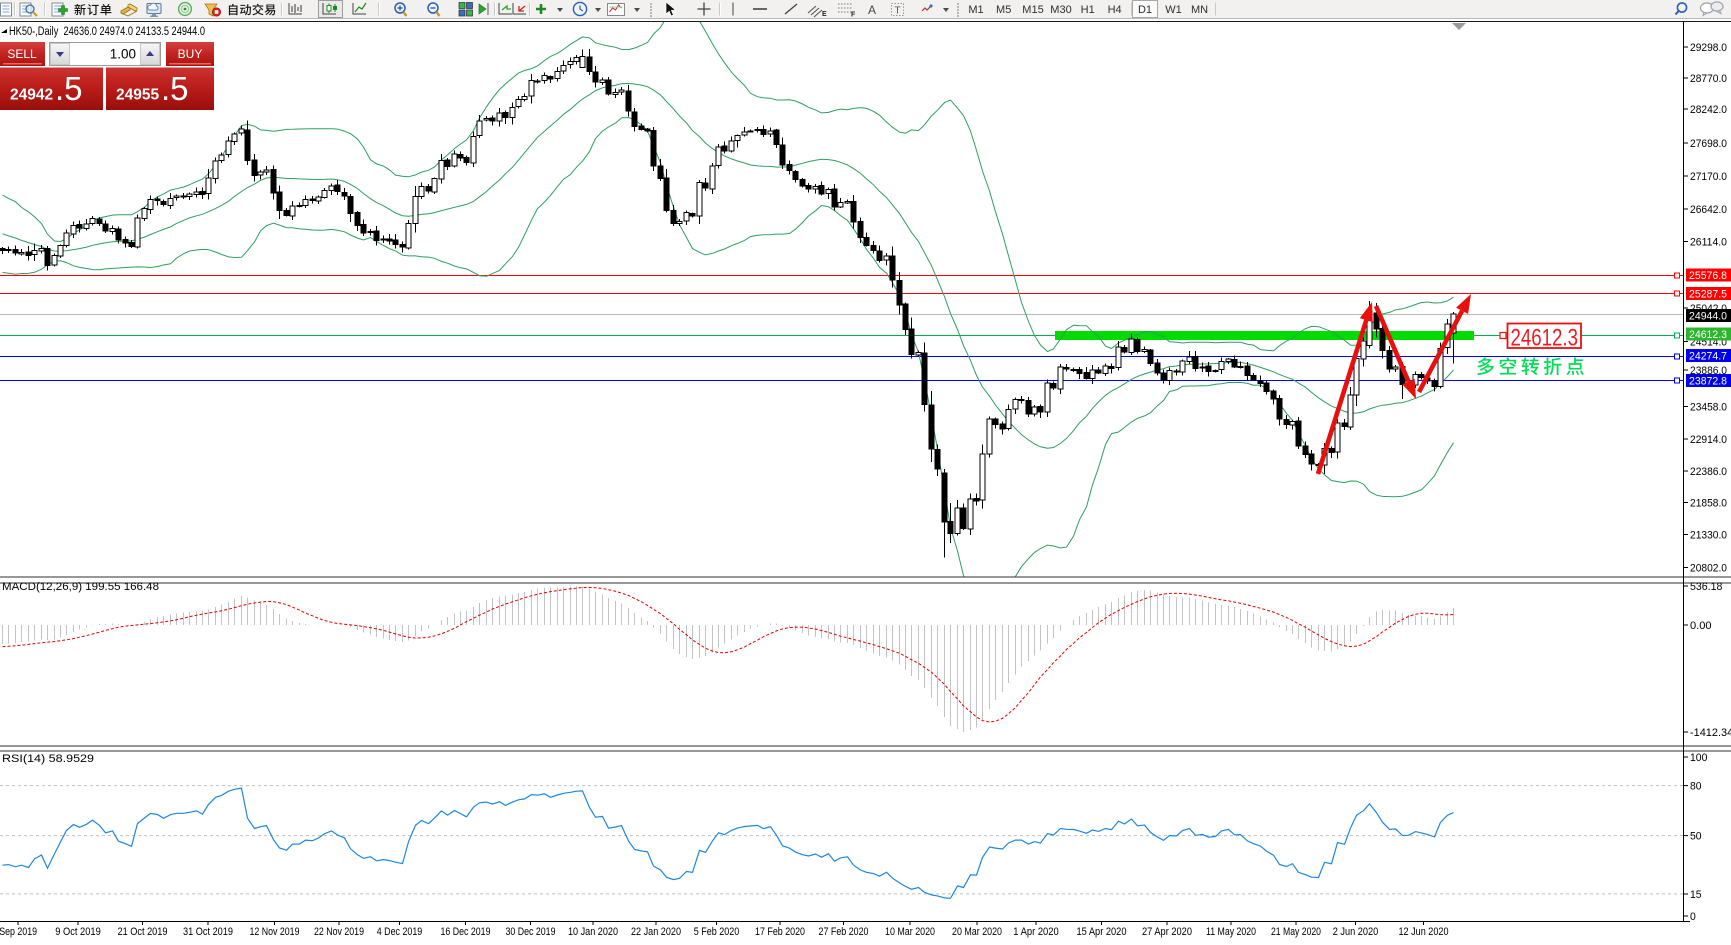 The width and height of the screenshot is (1731, 945). What do you see at coordinates (466, 932) in the screenshot?
I see `svg-text: 16 Dec 2019` at bounding box center [466, 932].